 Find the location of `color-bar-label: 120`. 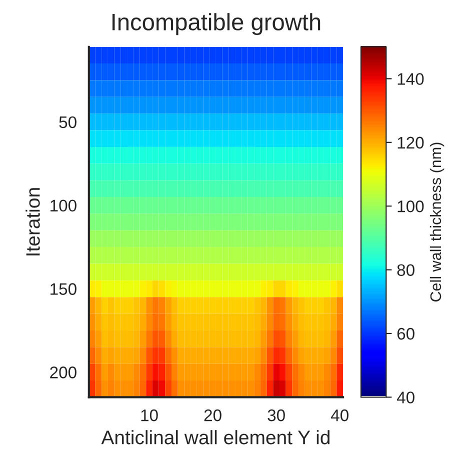

color-bar-label: 120 is located at coordinates (411, 142).